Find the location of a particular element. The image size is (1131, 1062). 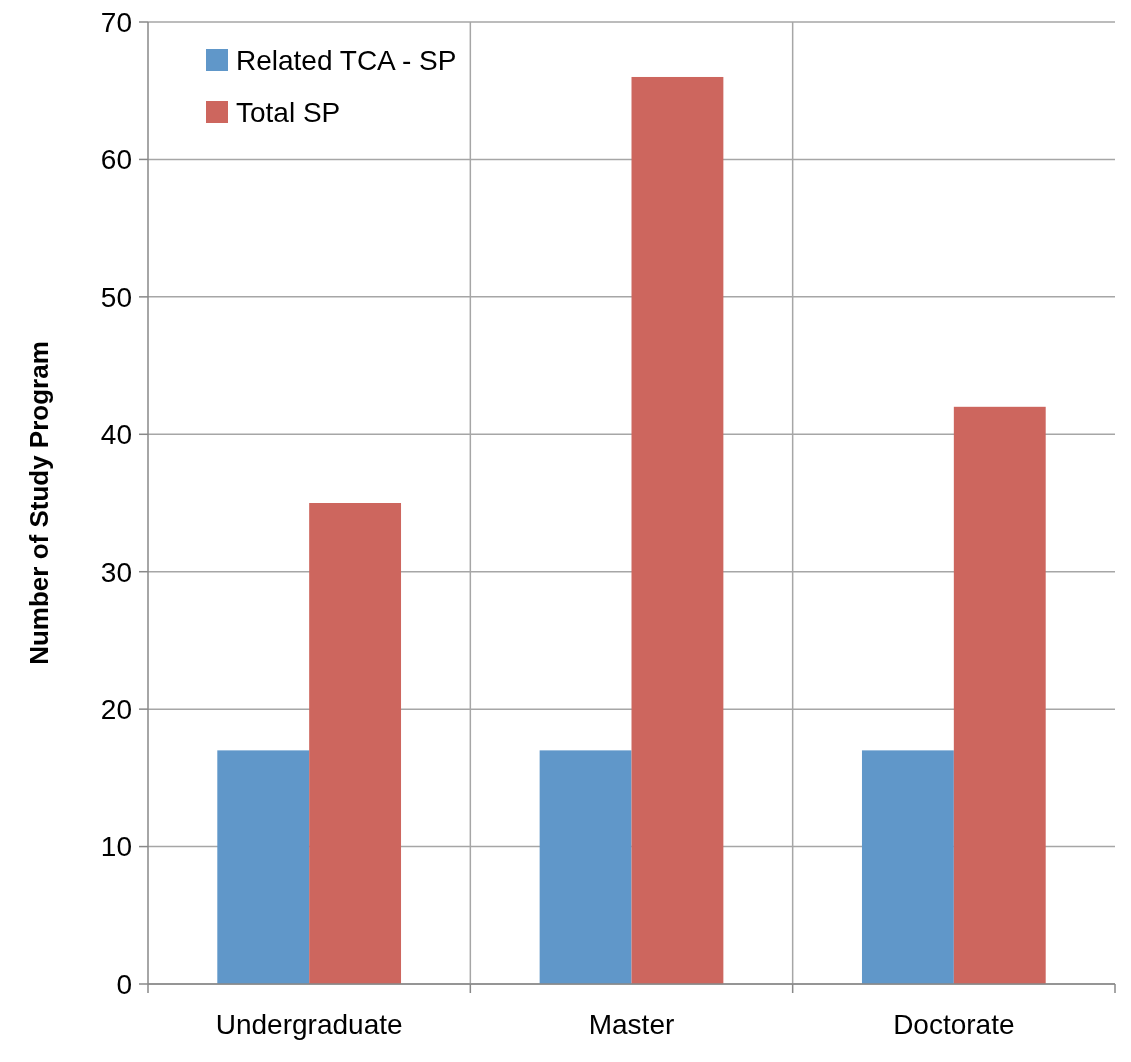

y-tick-label: 70 is located at coordinates (116, 22).